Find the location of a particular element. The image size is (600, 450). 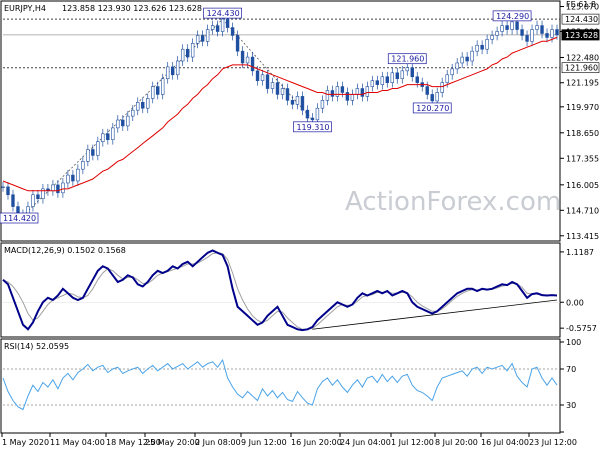

x-tick-label: 1 Jul 12:00 is located at coordinates (412, 442).